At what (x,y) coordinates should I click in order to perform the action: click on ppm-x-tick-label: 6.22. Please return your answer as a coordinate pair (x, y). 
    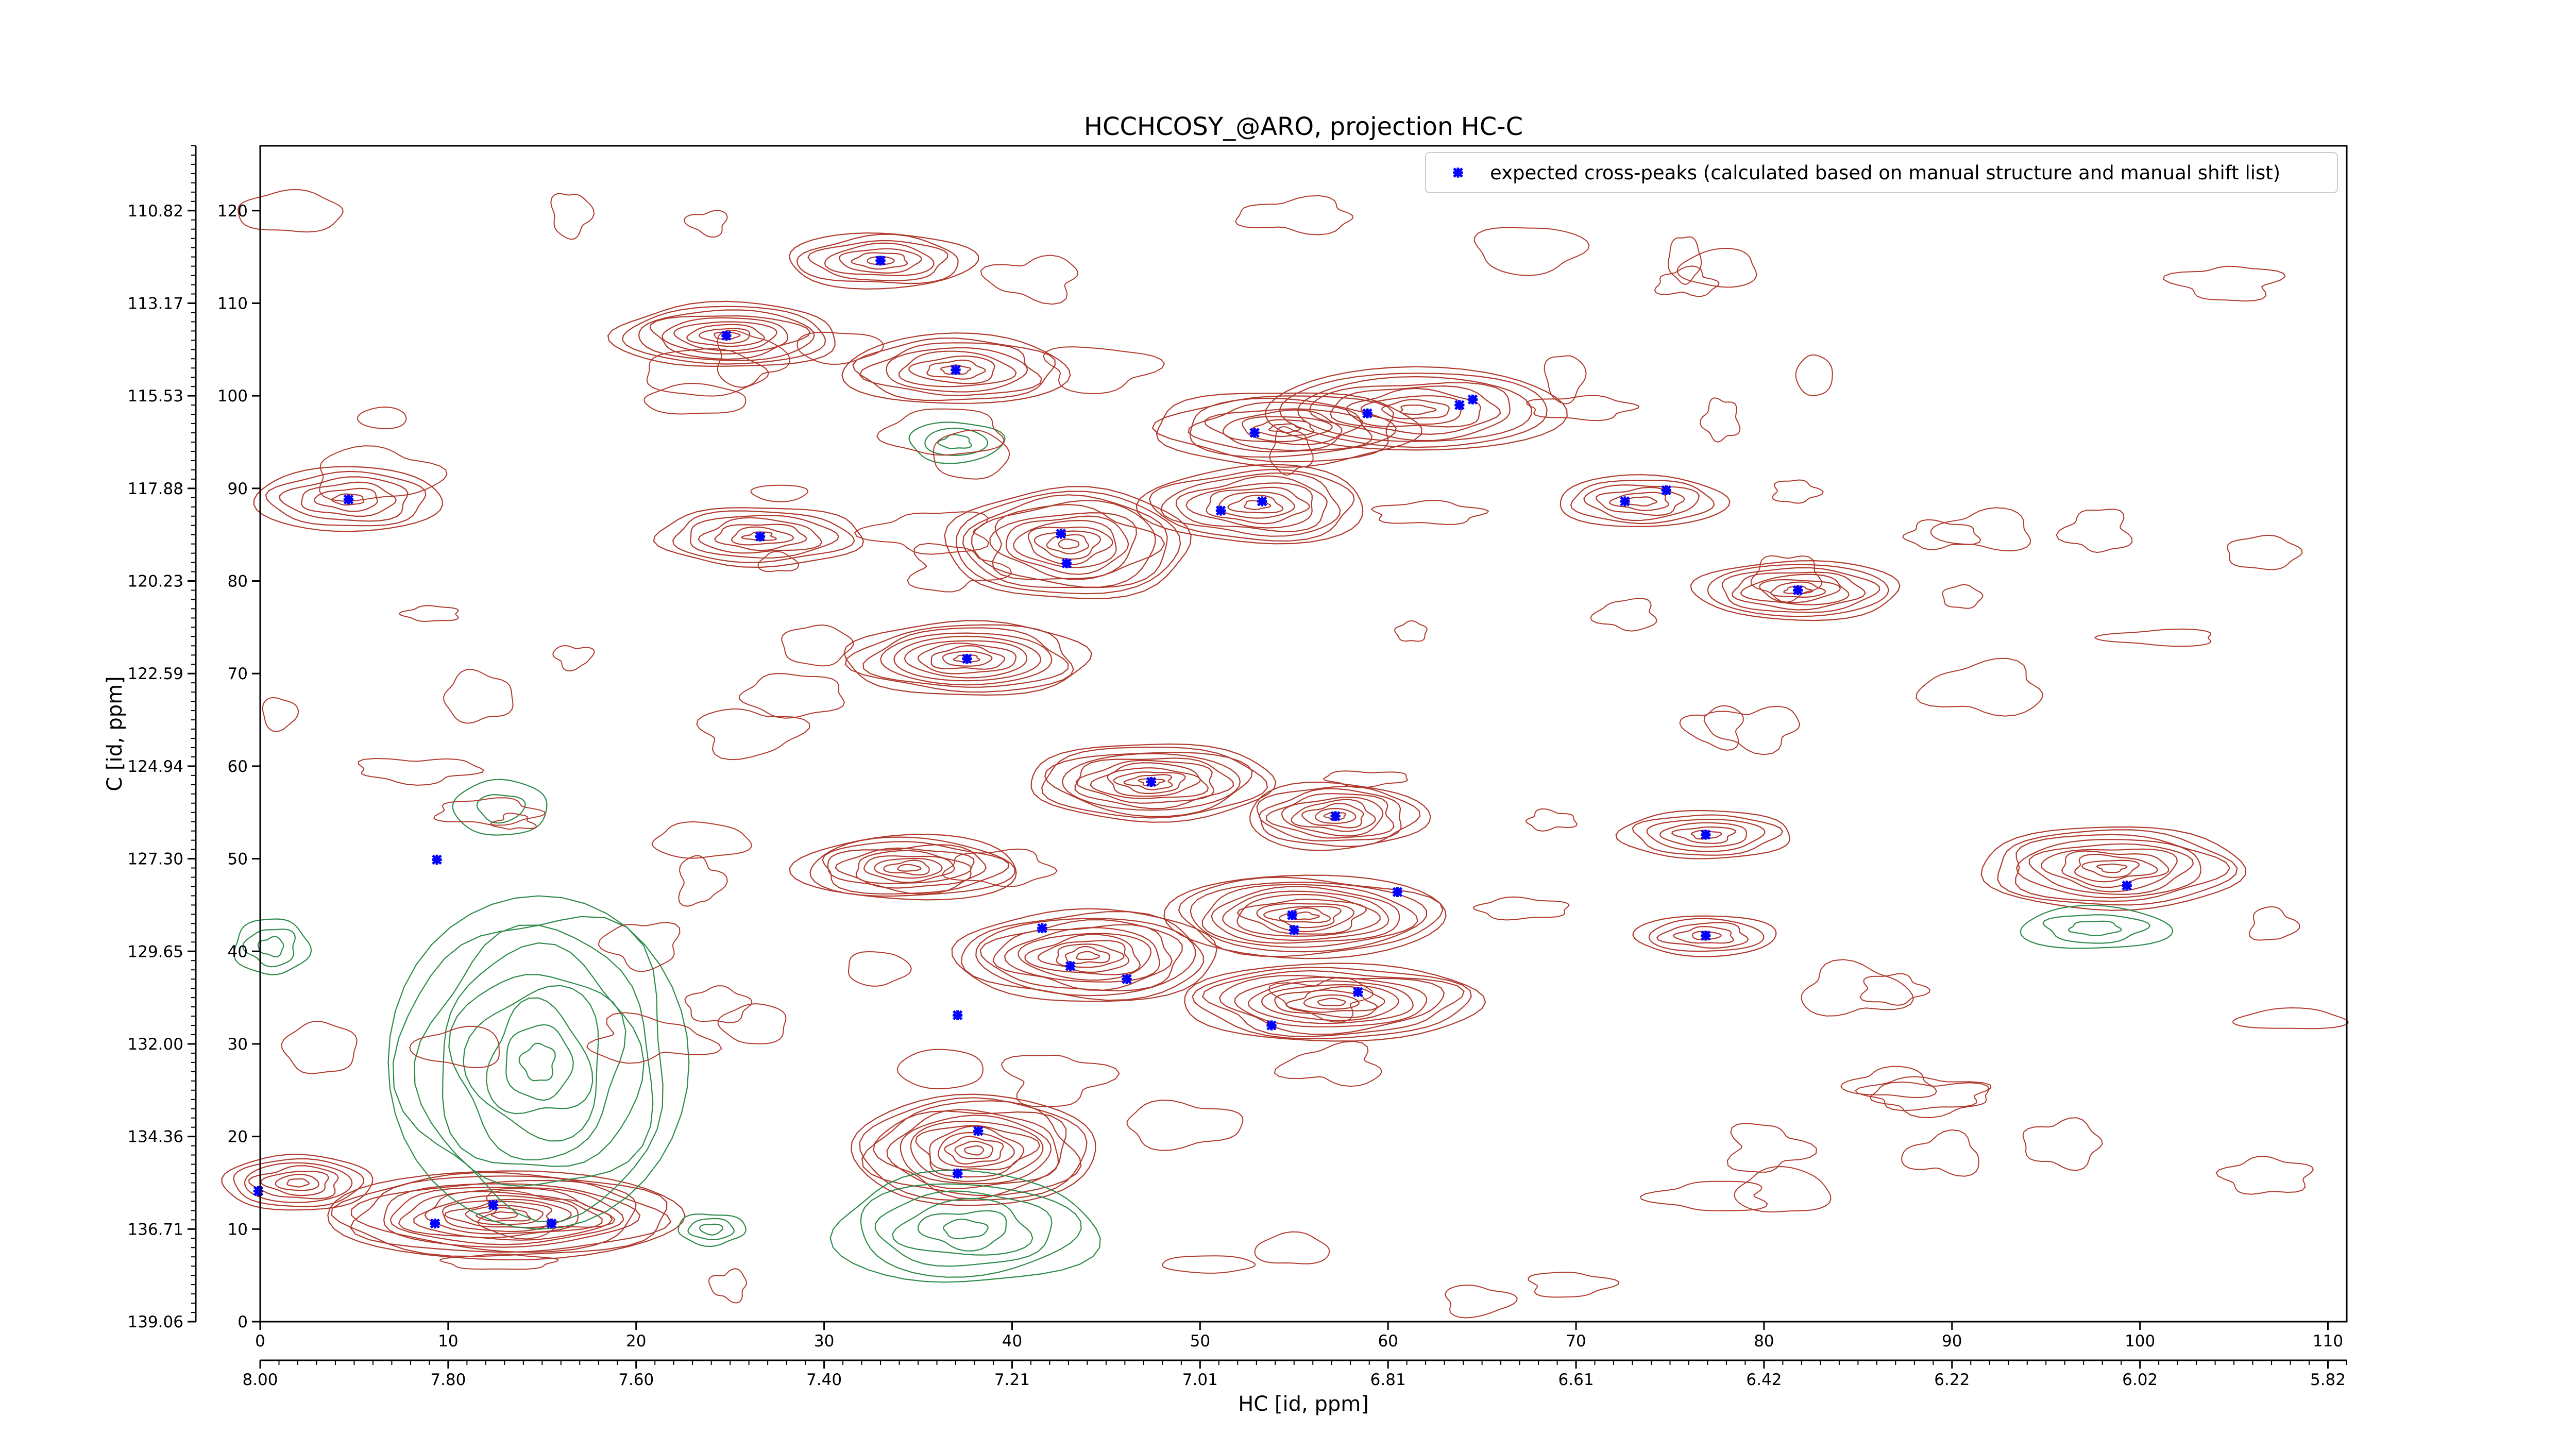
    Looking at the image, I should click on (1952, 1380).